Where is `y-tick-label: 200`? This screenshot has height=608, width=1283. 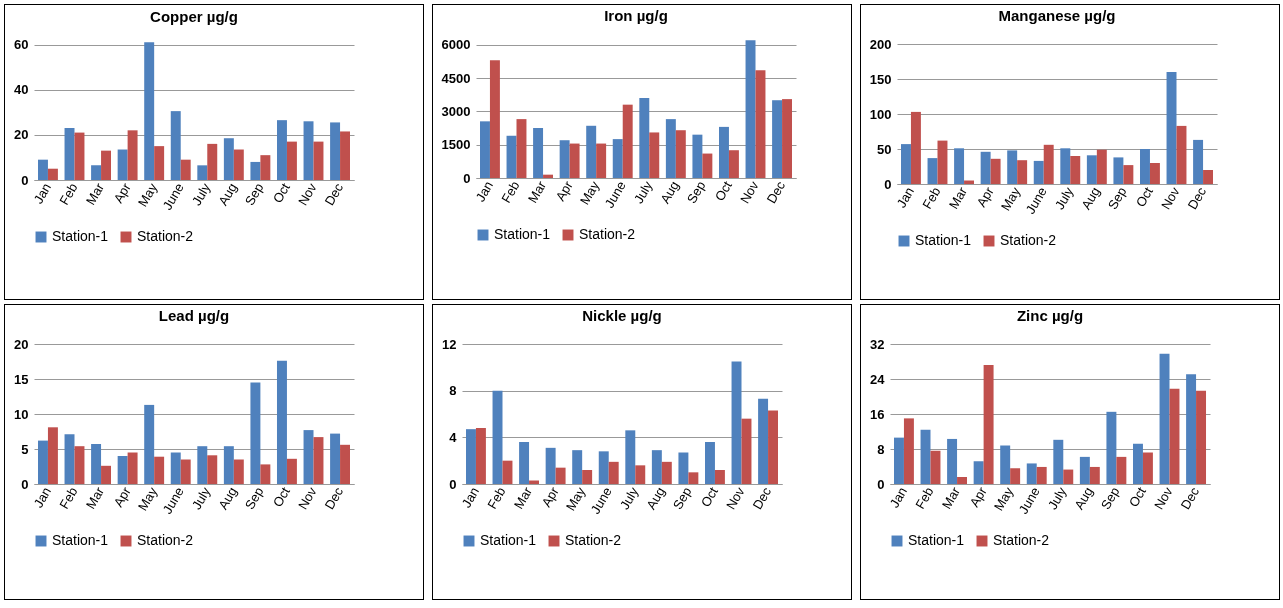 y-tick-label: 200 is located at coordinates (880, 44).